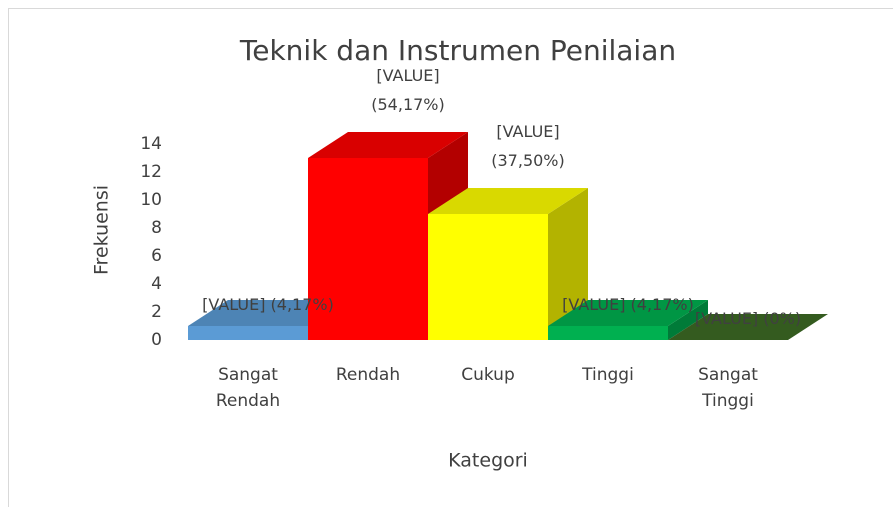 This screenshot has width=893, height=507. Describe the element at coordinates (156, 256) in the screenshot. I see `y-tick-label: 6` at that location.